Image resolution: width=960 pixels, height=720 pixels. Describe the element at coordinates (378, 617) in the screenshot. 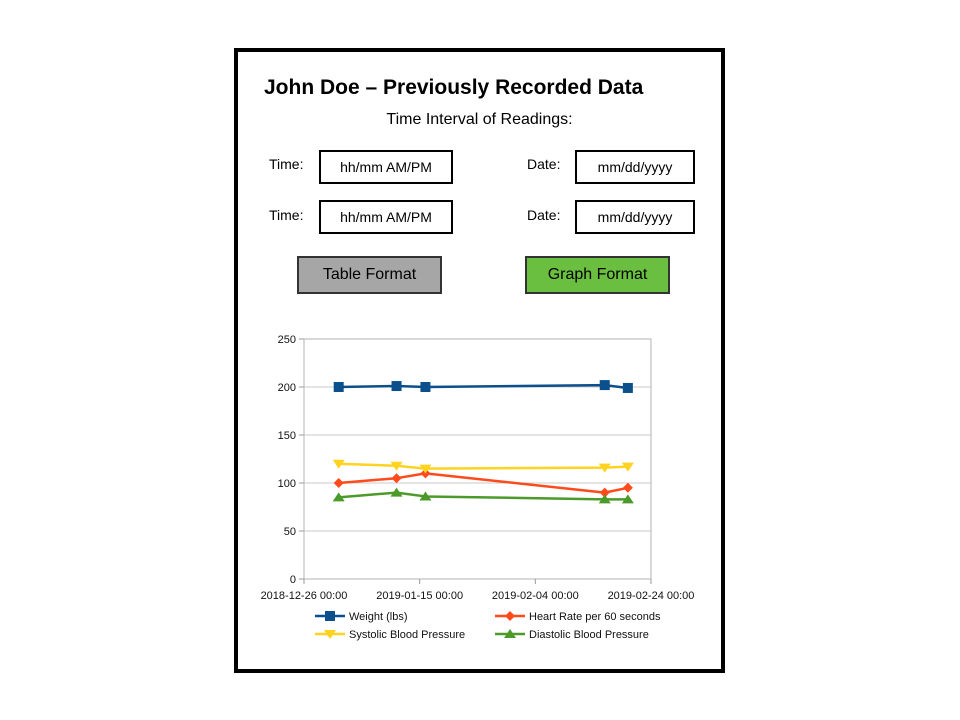

I see `legend-label: Weight (lbs)` at that location.